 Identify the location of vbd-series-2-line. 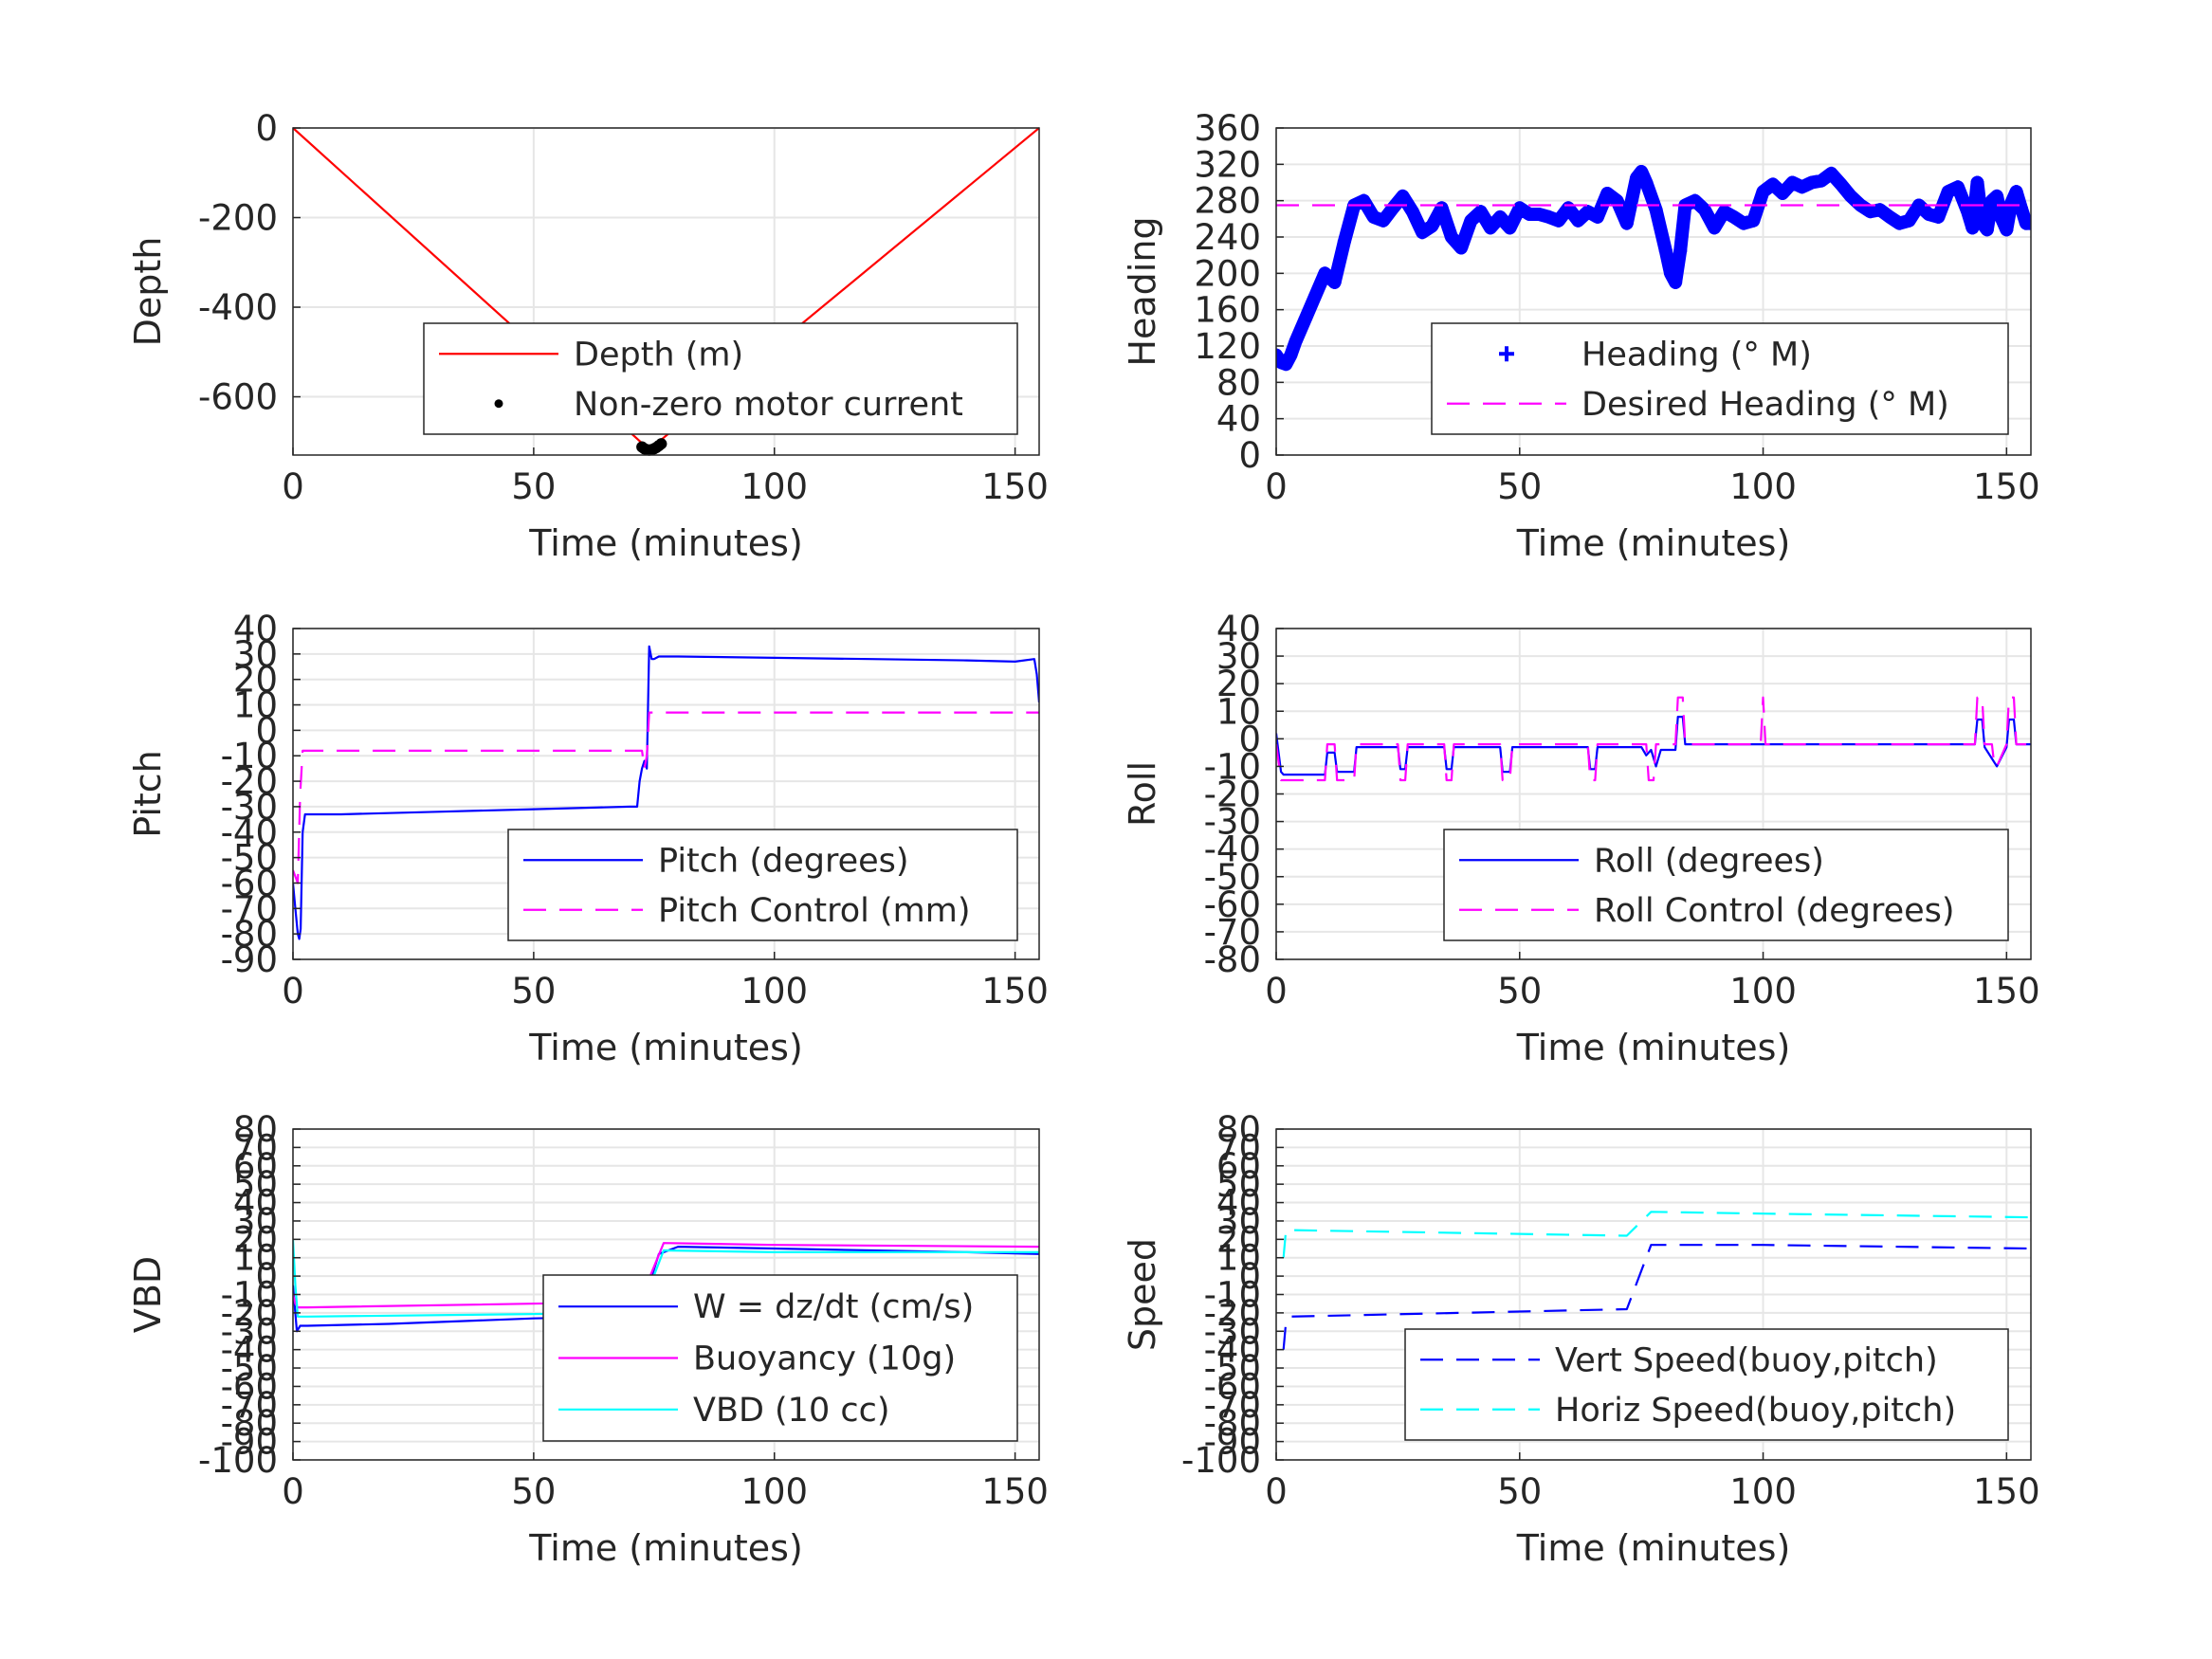
(666, 1278).